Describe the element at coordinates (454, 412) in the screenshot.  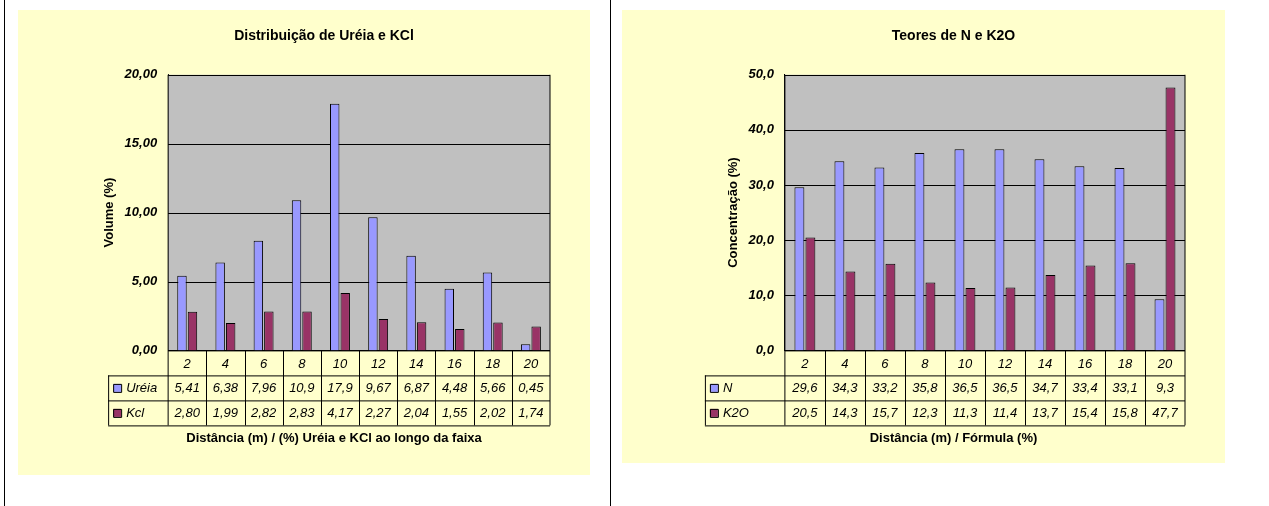
I see `data-label: 1,55` at that location.